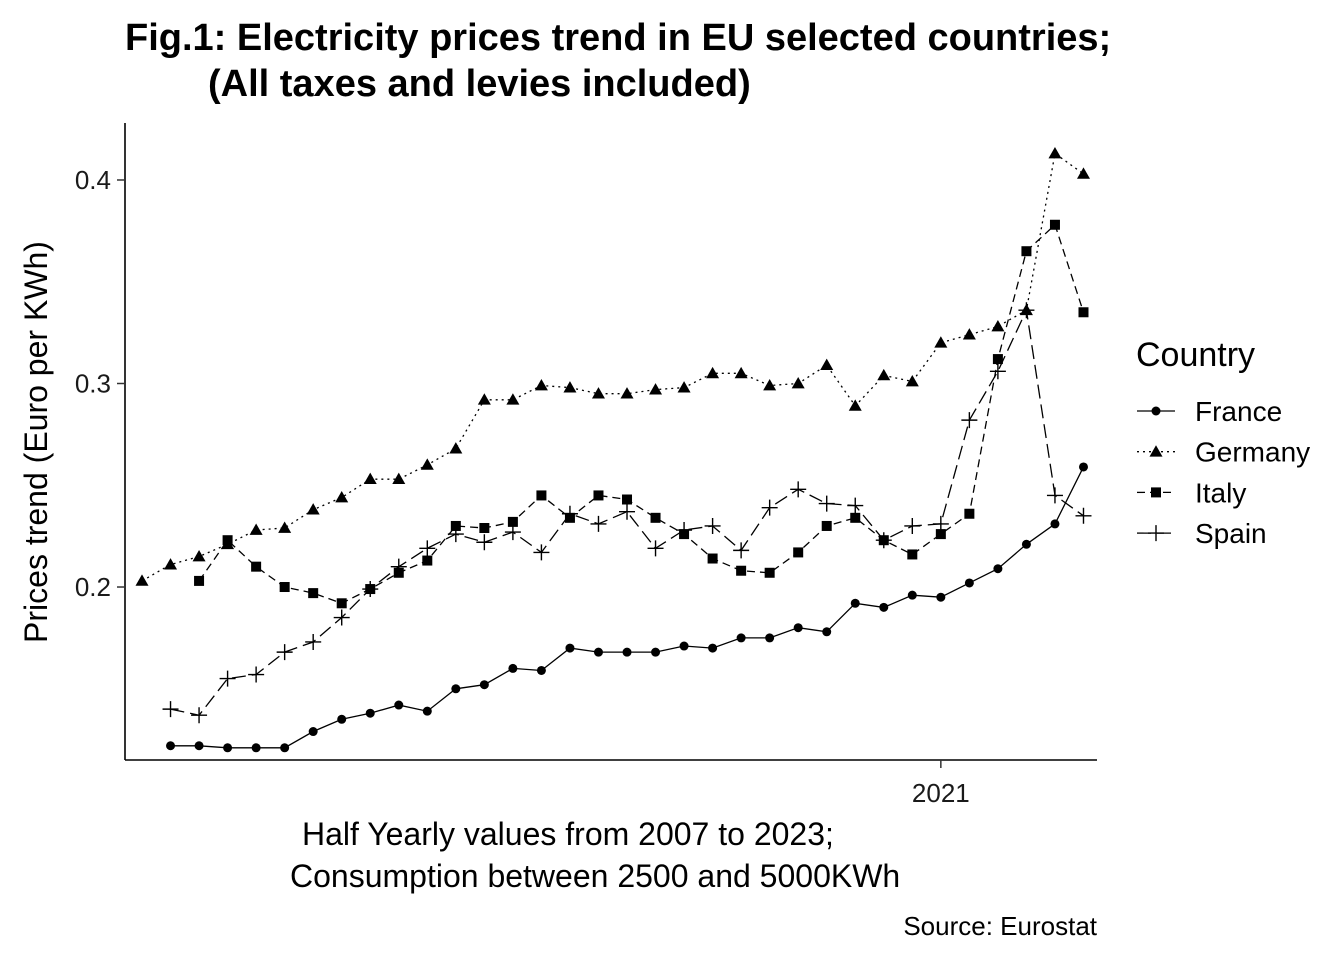  What do you see at coordinates (568, 834) in the screenshot?
I see `x-axis-label-line1: Half Yearly values from 2007 to 2023;` at bounding box center [568, 834].